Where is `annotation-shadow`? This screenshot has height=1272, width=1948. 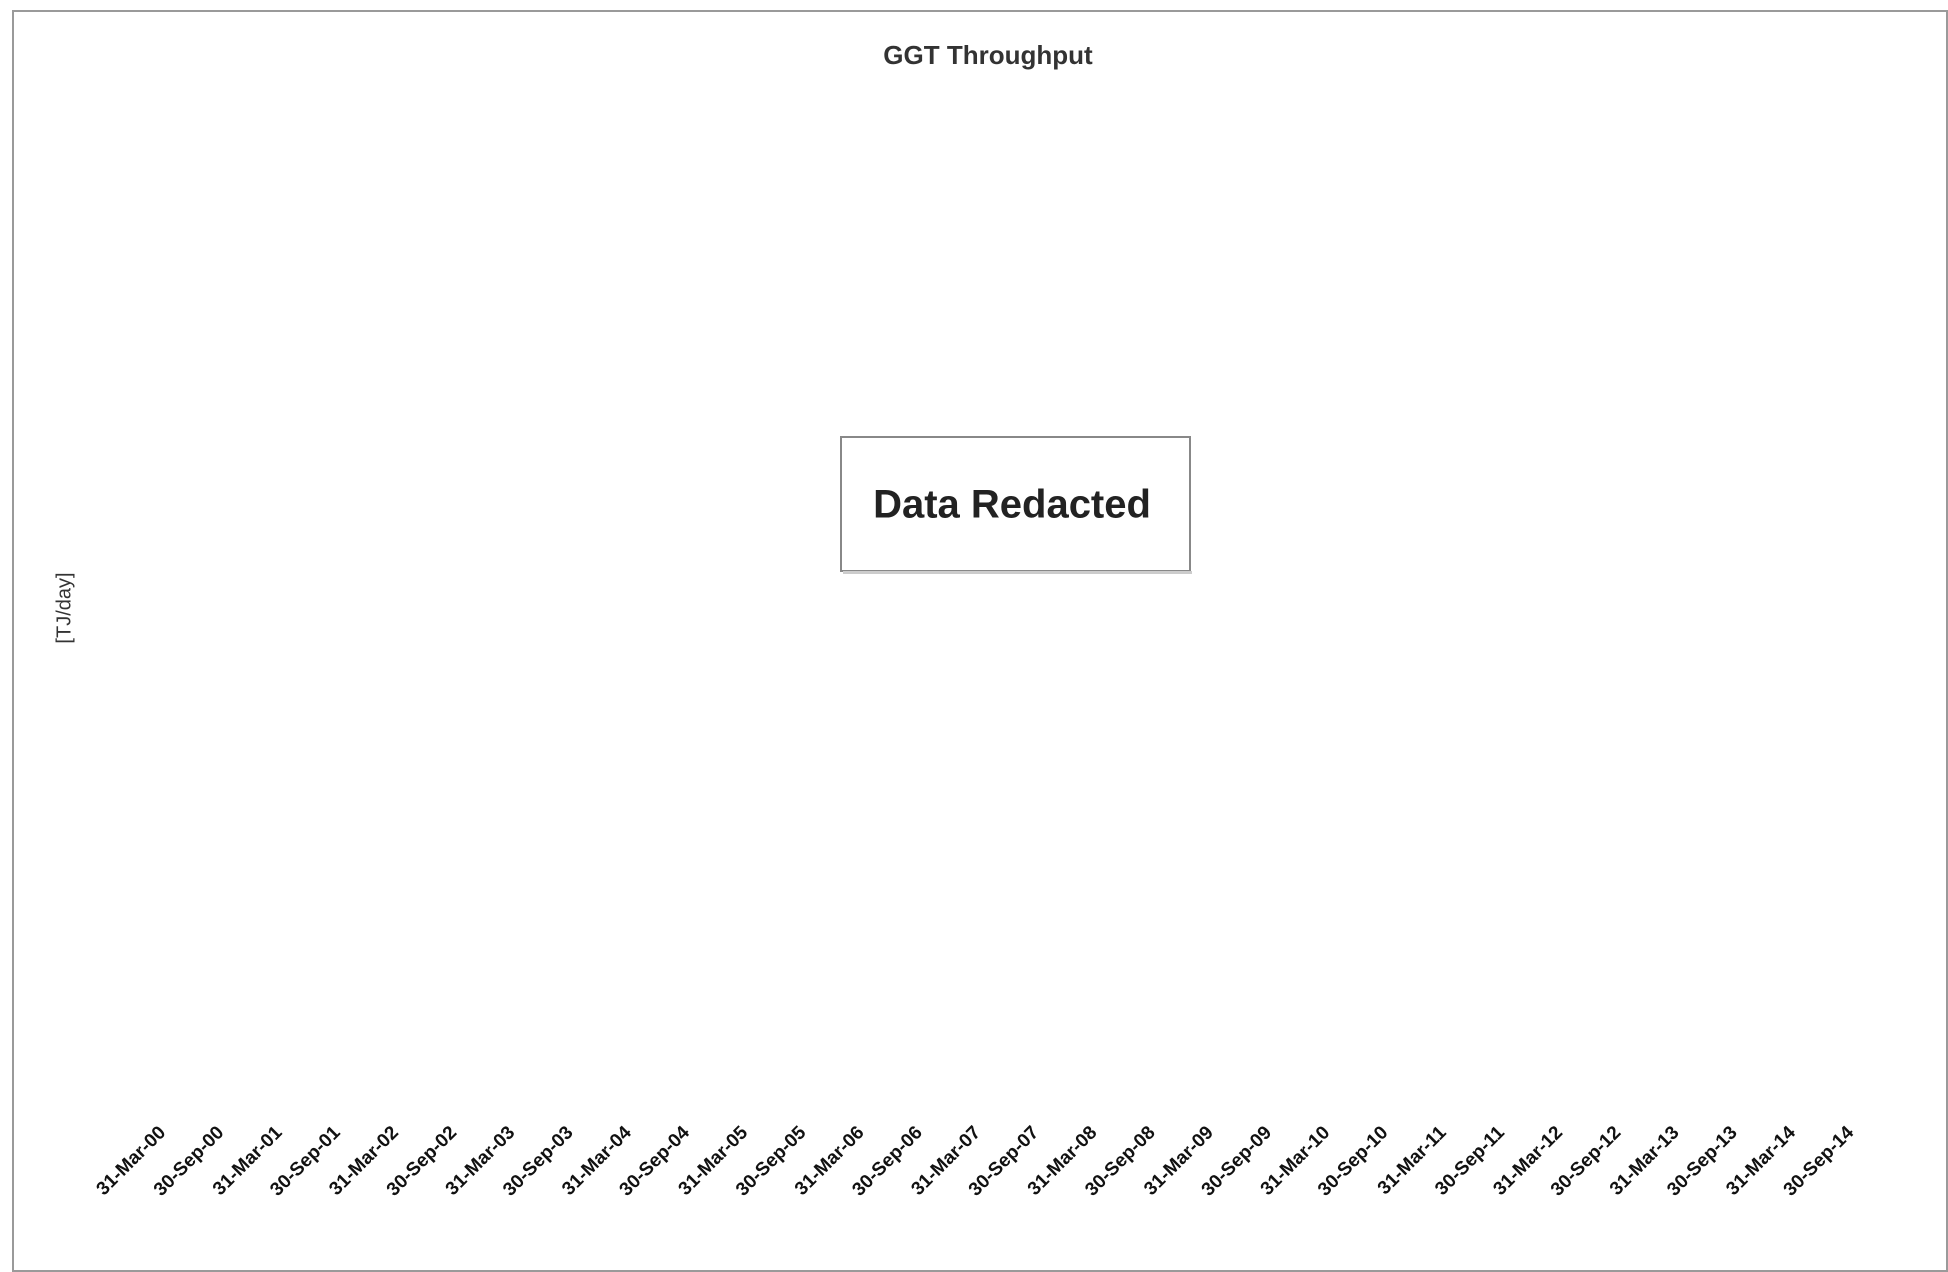 annotation-shadow is located at coordinates (1017, 572).